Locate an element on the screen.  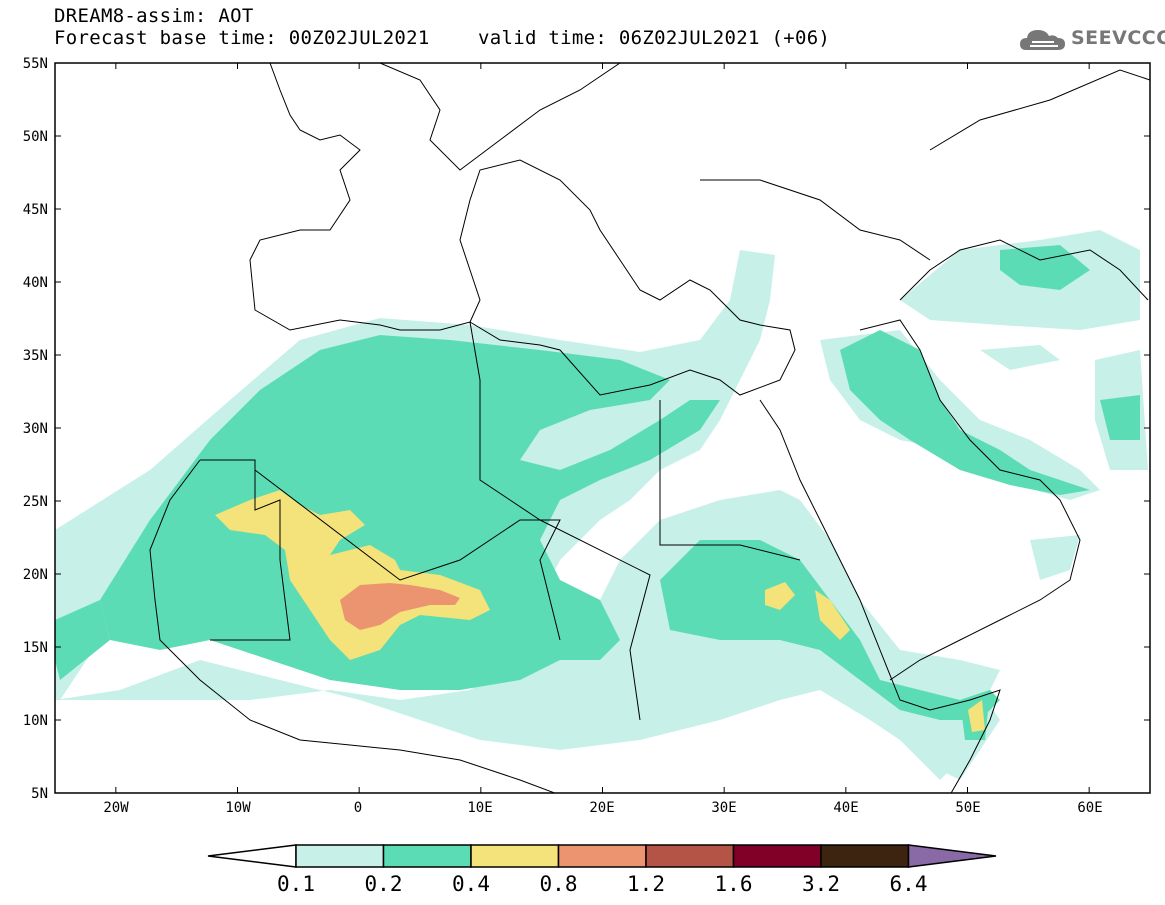
lon-label: 40E is located at coordinates (845, 808).